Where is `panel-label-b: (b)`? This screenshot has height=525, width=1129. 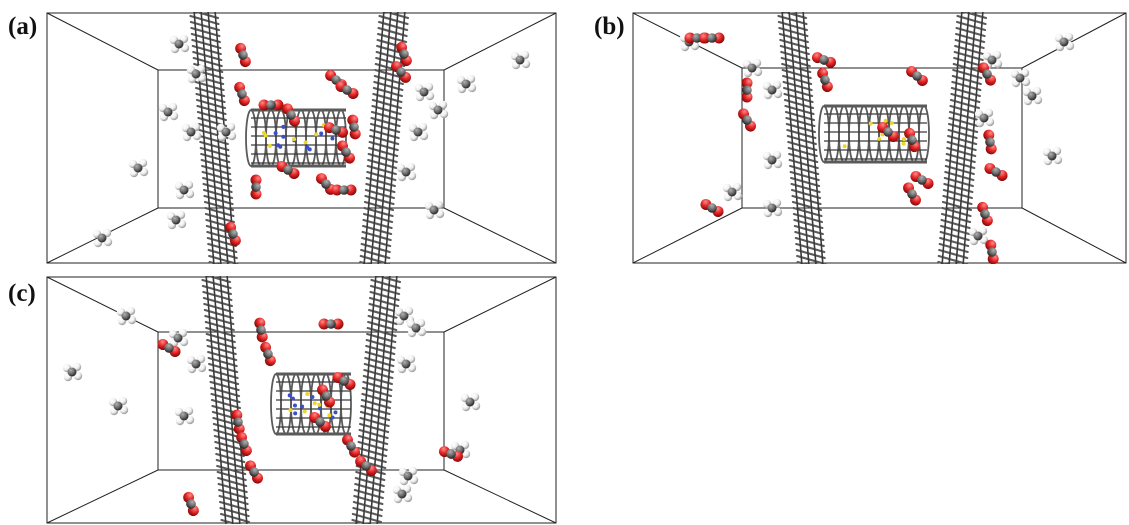
panel-label-b: (b) is located at coordinates (609, 26).